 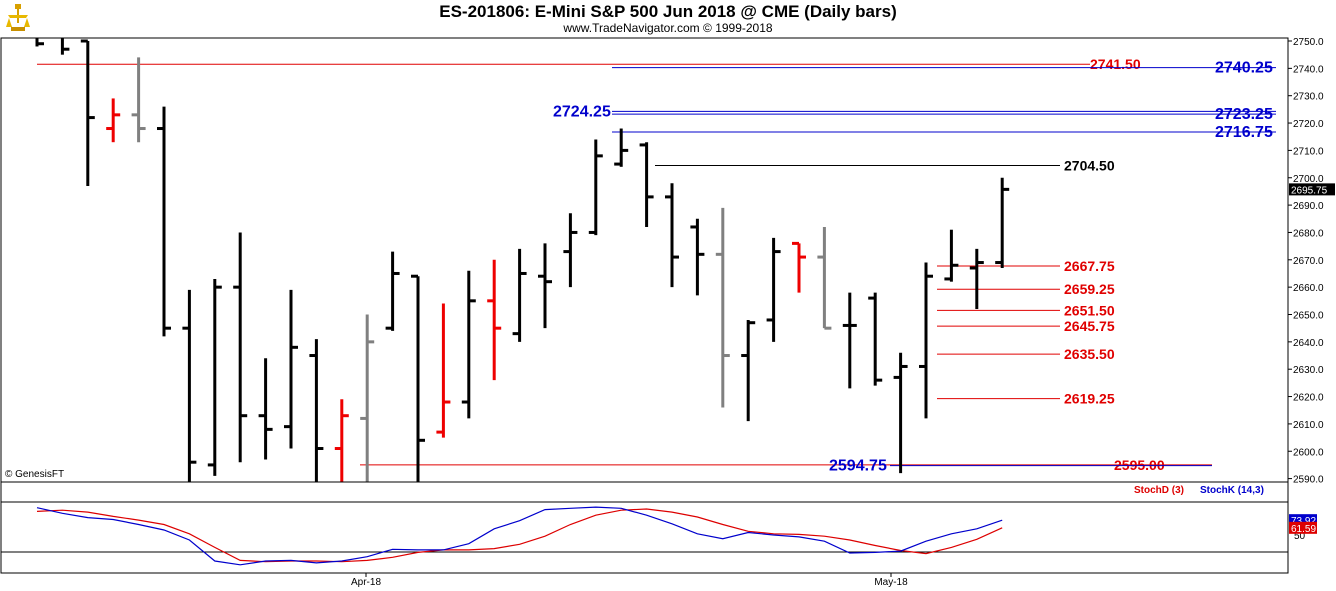 What do you see at coordinates (1089, 326) in the screenshot?
I see `level-label: 2645.75` at bounding box center [1089, 326].